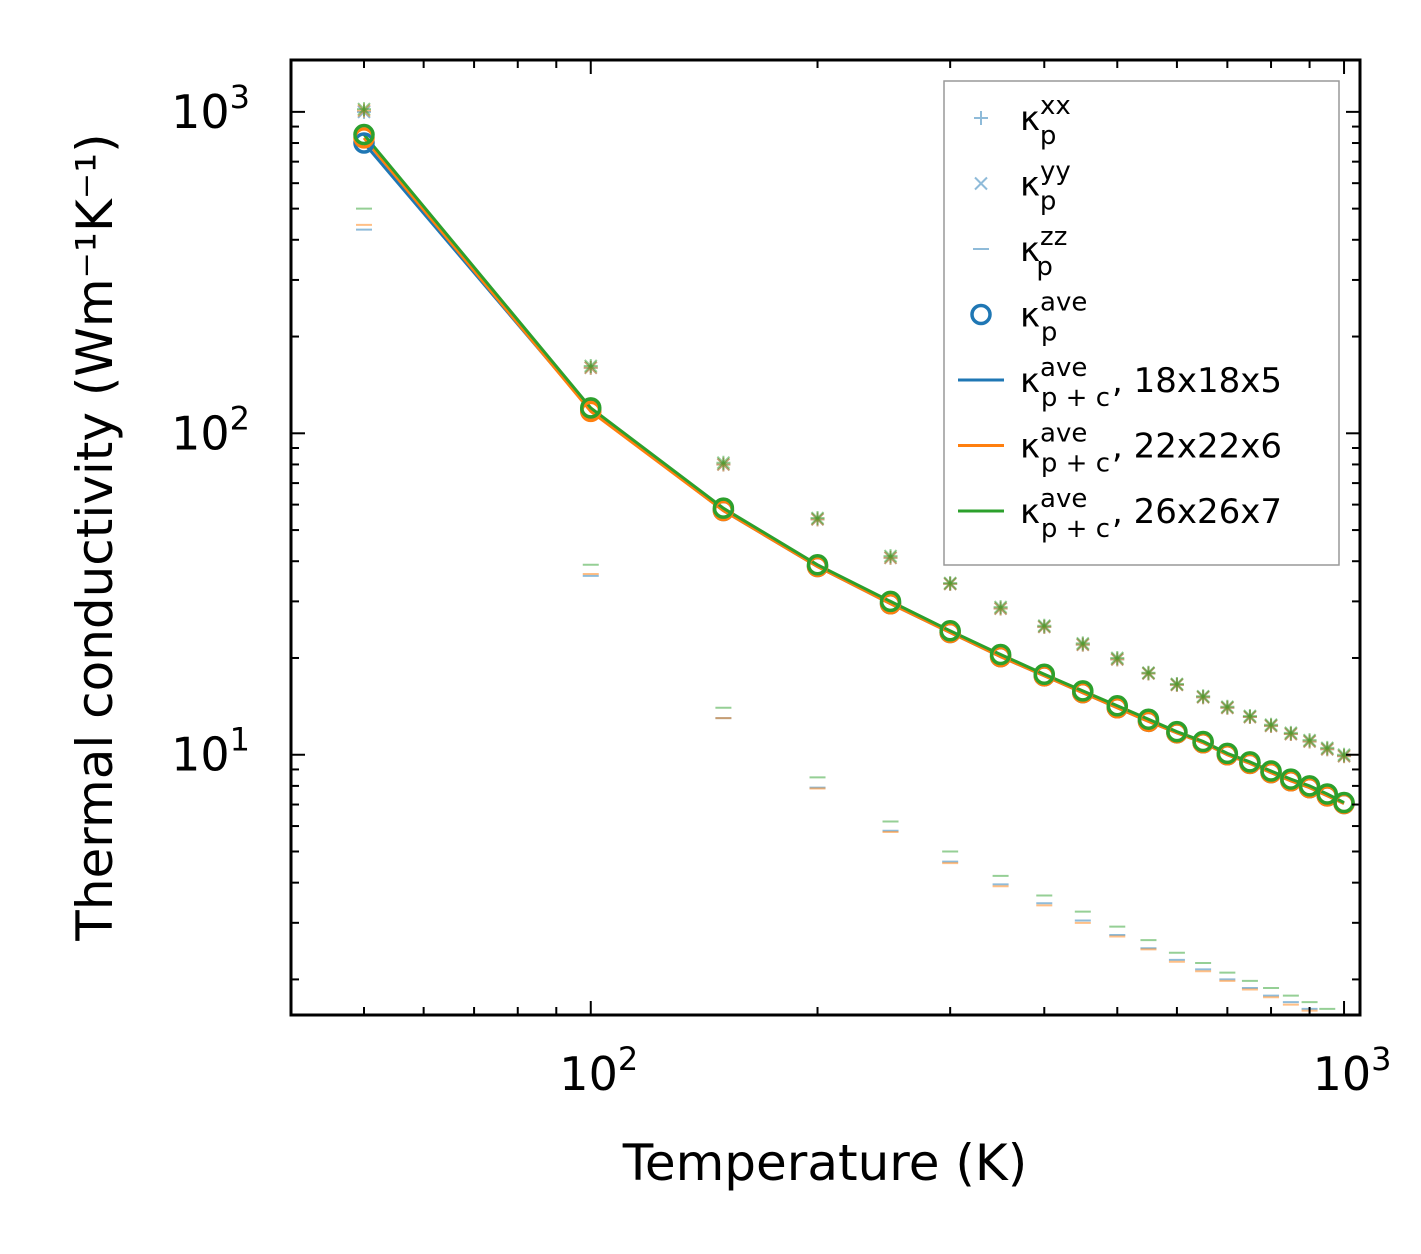  Describe the element at coordinates (981, 314) in the screenshot. I see `legend-circle-marker` at that location.